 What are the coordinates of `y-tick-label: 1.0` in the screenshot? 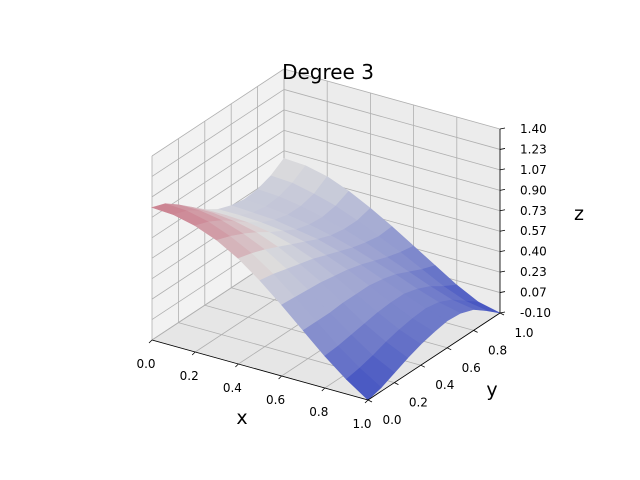 It's located at (523, 333).